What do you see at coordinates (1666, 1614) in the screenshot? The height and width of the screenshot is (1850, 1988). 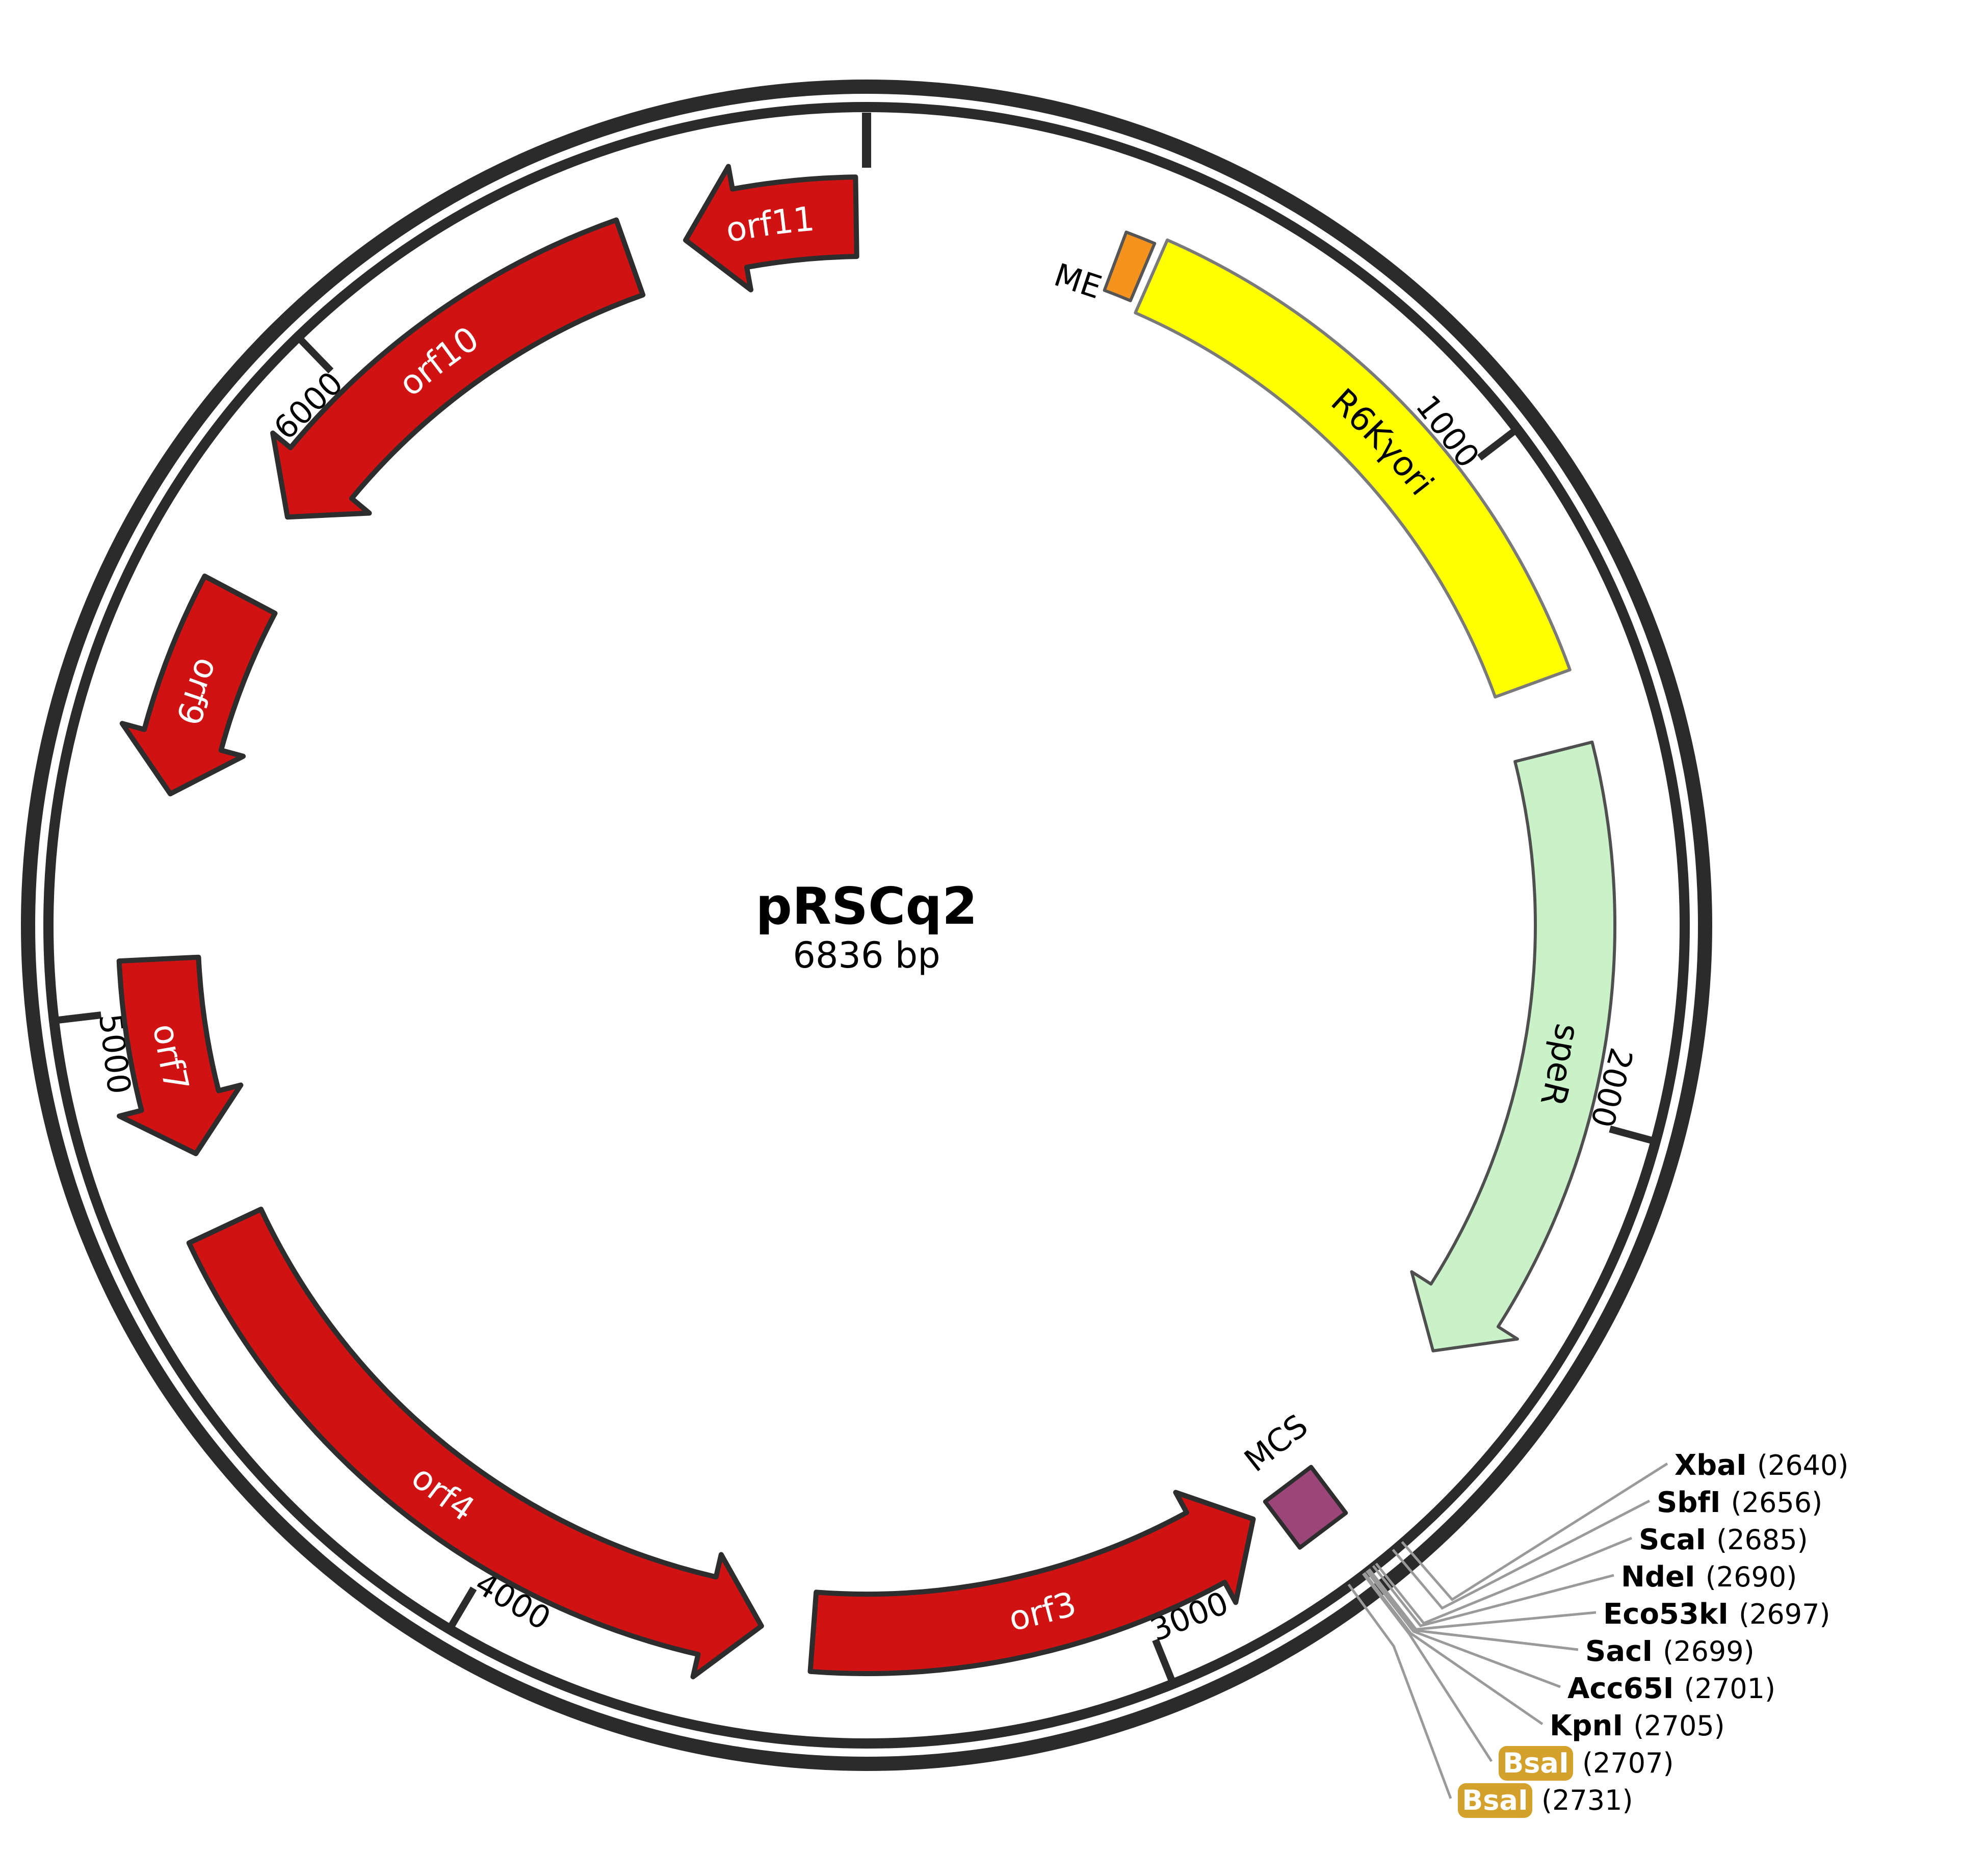 I see `enzyme-name: Eco53kI` at bounding box center [1666, 1614].